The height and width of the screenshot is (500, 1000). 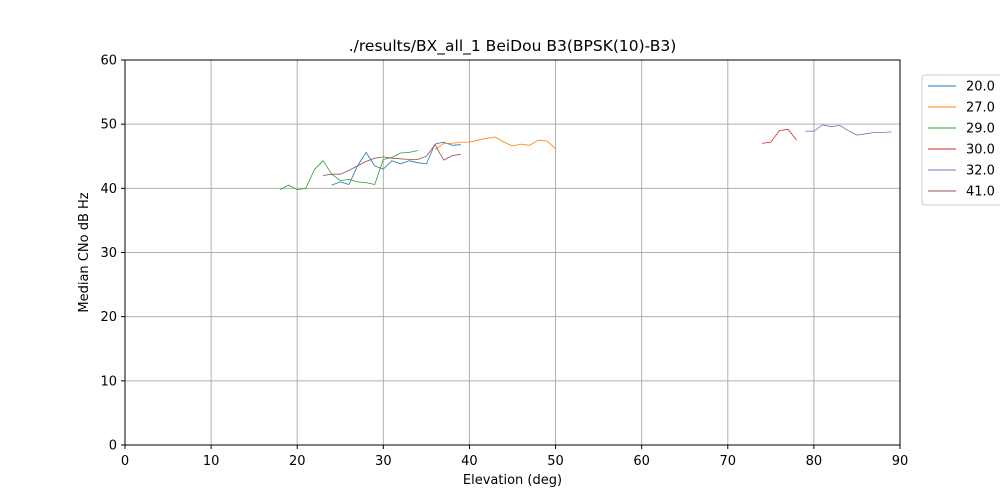 What do you see at coordinates (980, 129) in the screenshot?
I see `legend-label: 29.0` at bounding box center [980, 129].